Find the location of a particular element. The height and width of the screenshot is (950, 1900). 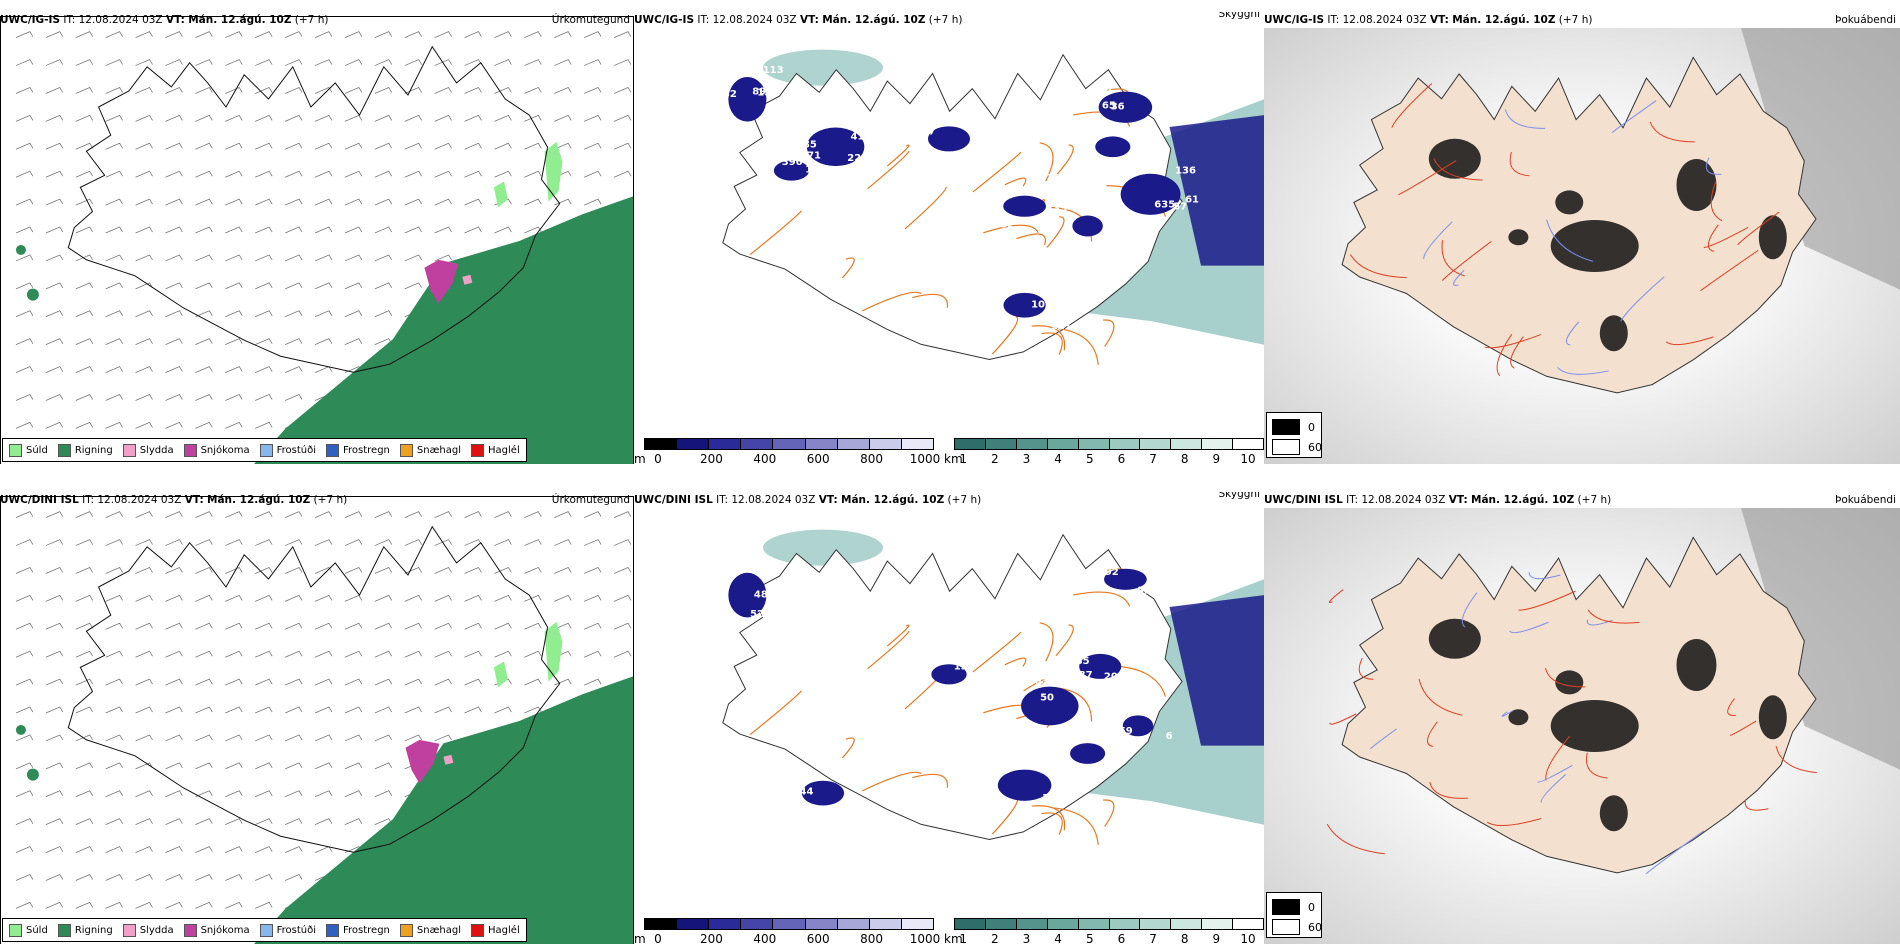

colorbar-tick: 600 is located at coordinates (818, 458).